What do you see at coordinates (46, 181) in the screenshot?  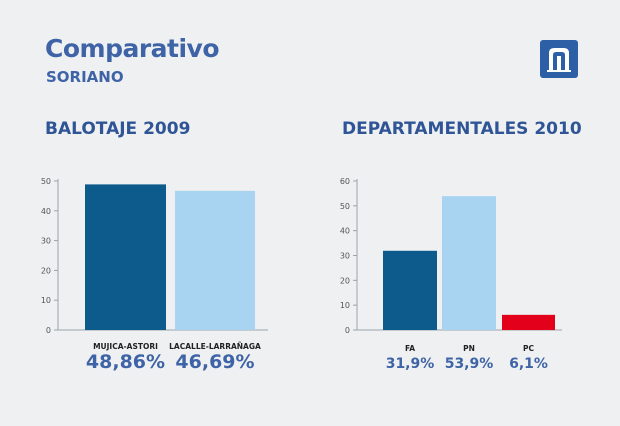 I see `balotaje-y-tick-label: 50` at bounding box center [46, 181].